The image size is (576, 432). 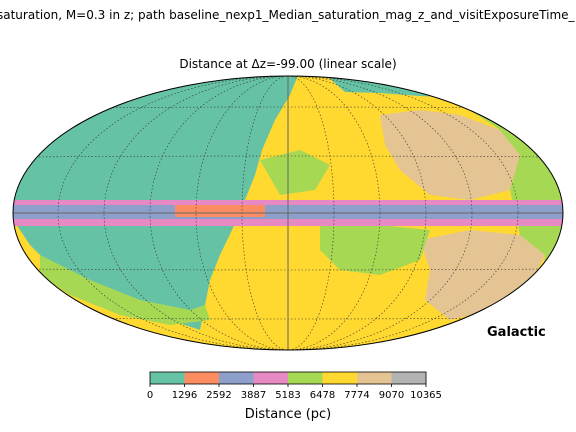 What do you see at coordinates (184, 395) in the screenshot?
I see `colorbar-tick-label: 1296` at bounding box center [184, 395].